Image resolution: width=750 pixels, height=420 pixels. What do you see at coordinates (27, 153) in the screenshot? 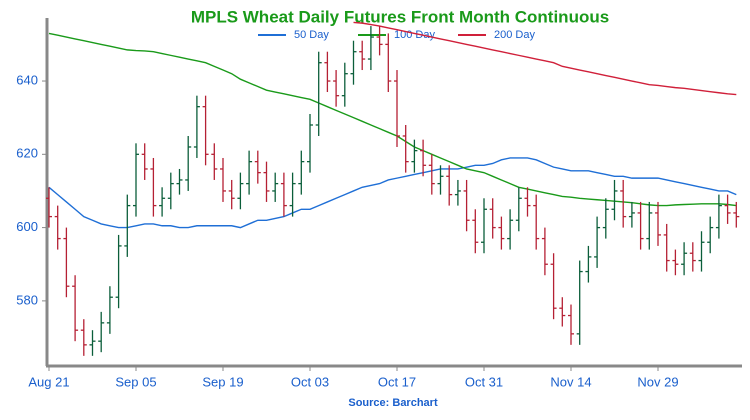
I see `y-tick-label: 620` at bounding box center [27, 153].